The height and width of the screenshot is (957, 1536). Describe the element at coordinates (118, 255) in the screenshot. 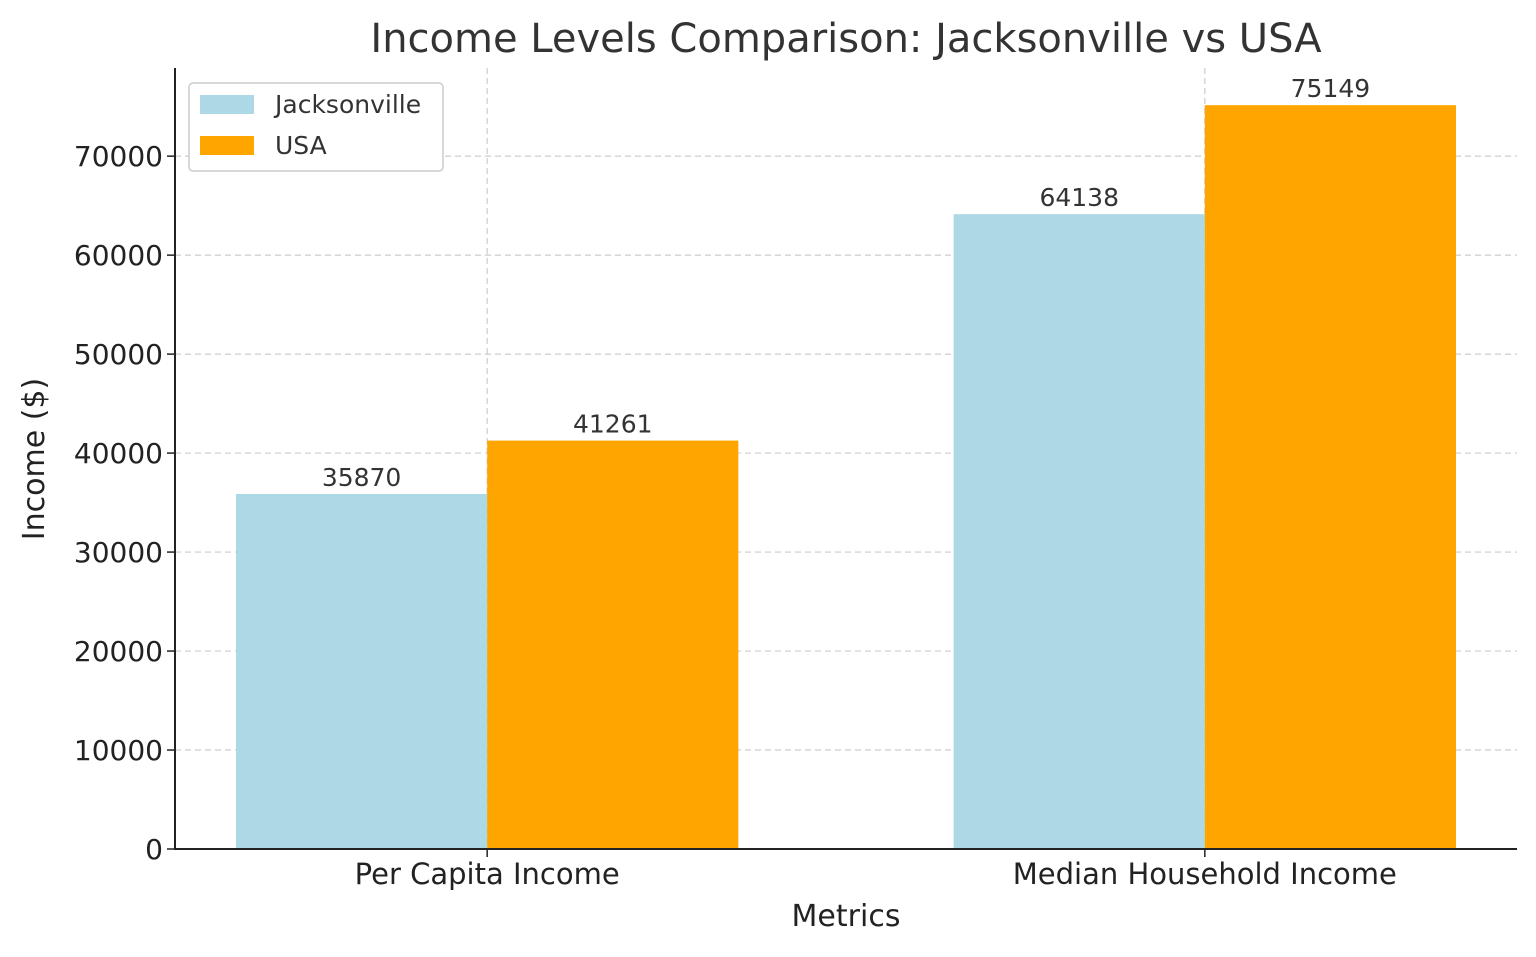

I see `y-tick-label: 60000` at that location.